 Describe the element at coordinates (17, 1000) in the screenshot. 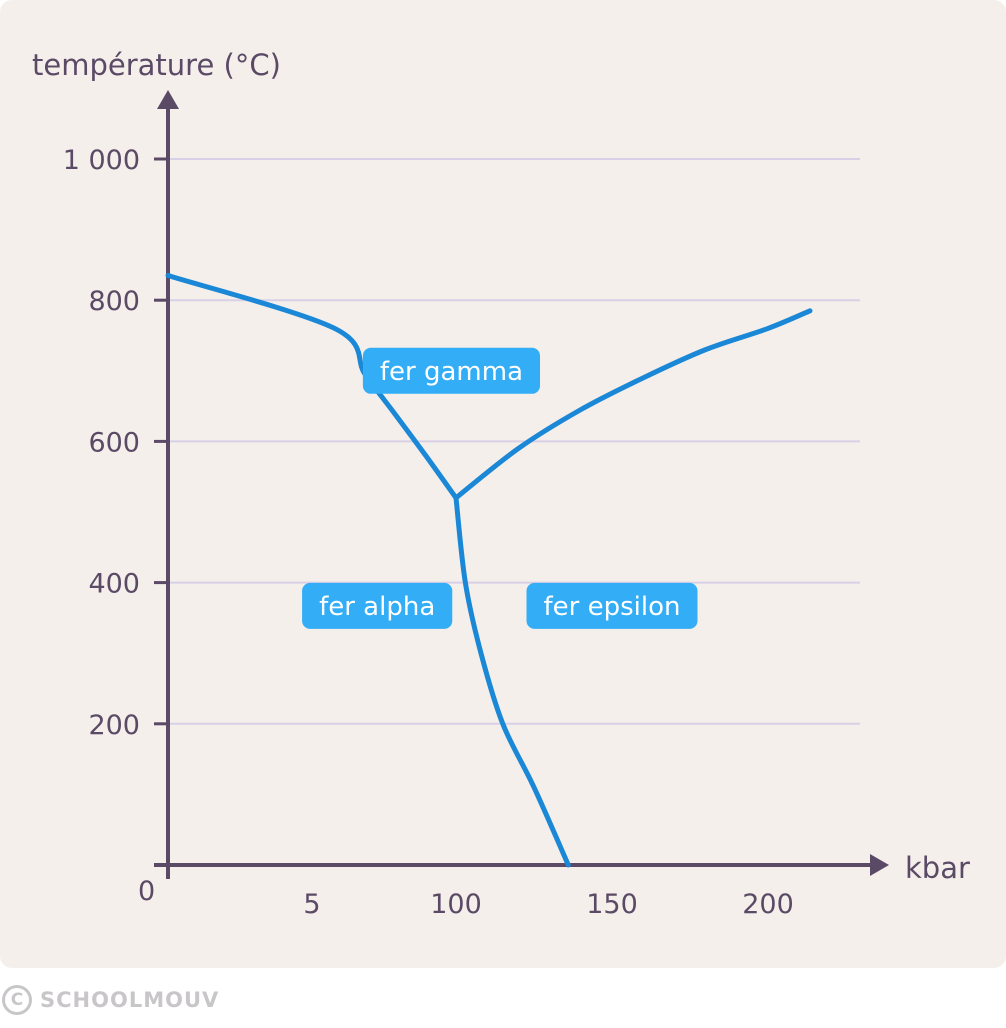

I see `copyright-icon: C` at that location.